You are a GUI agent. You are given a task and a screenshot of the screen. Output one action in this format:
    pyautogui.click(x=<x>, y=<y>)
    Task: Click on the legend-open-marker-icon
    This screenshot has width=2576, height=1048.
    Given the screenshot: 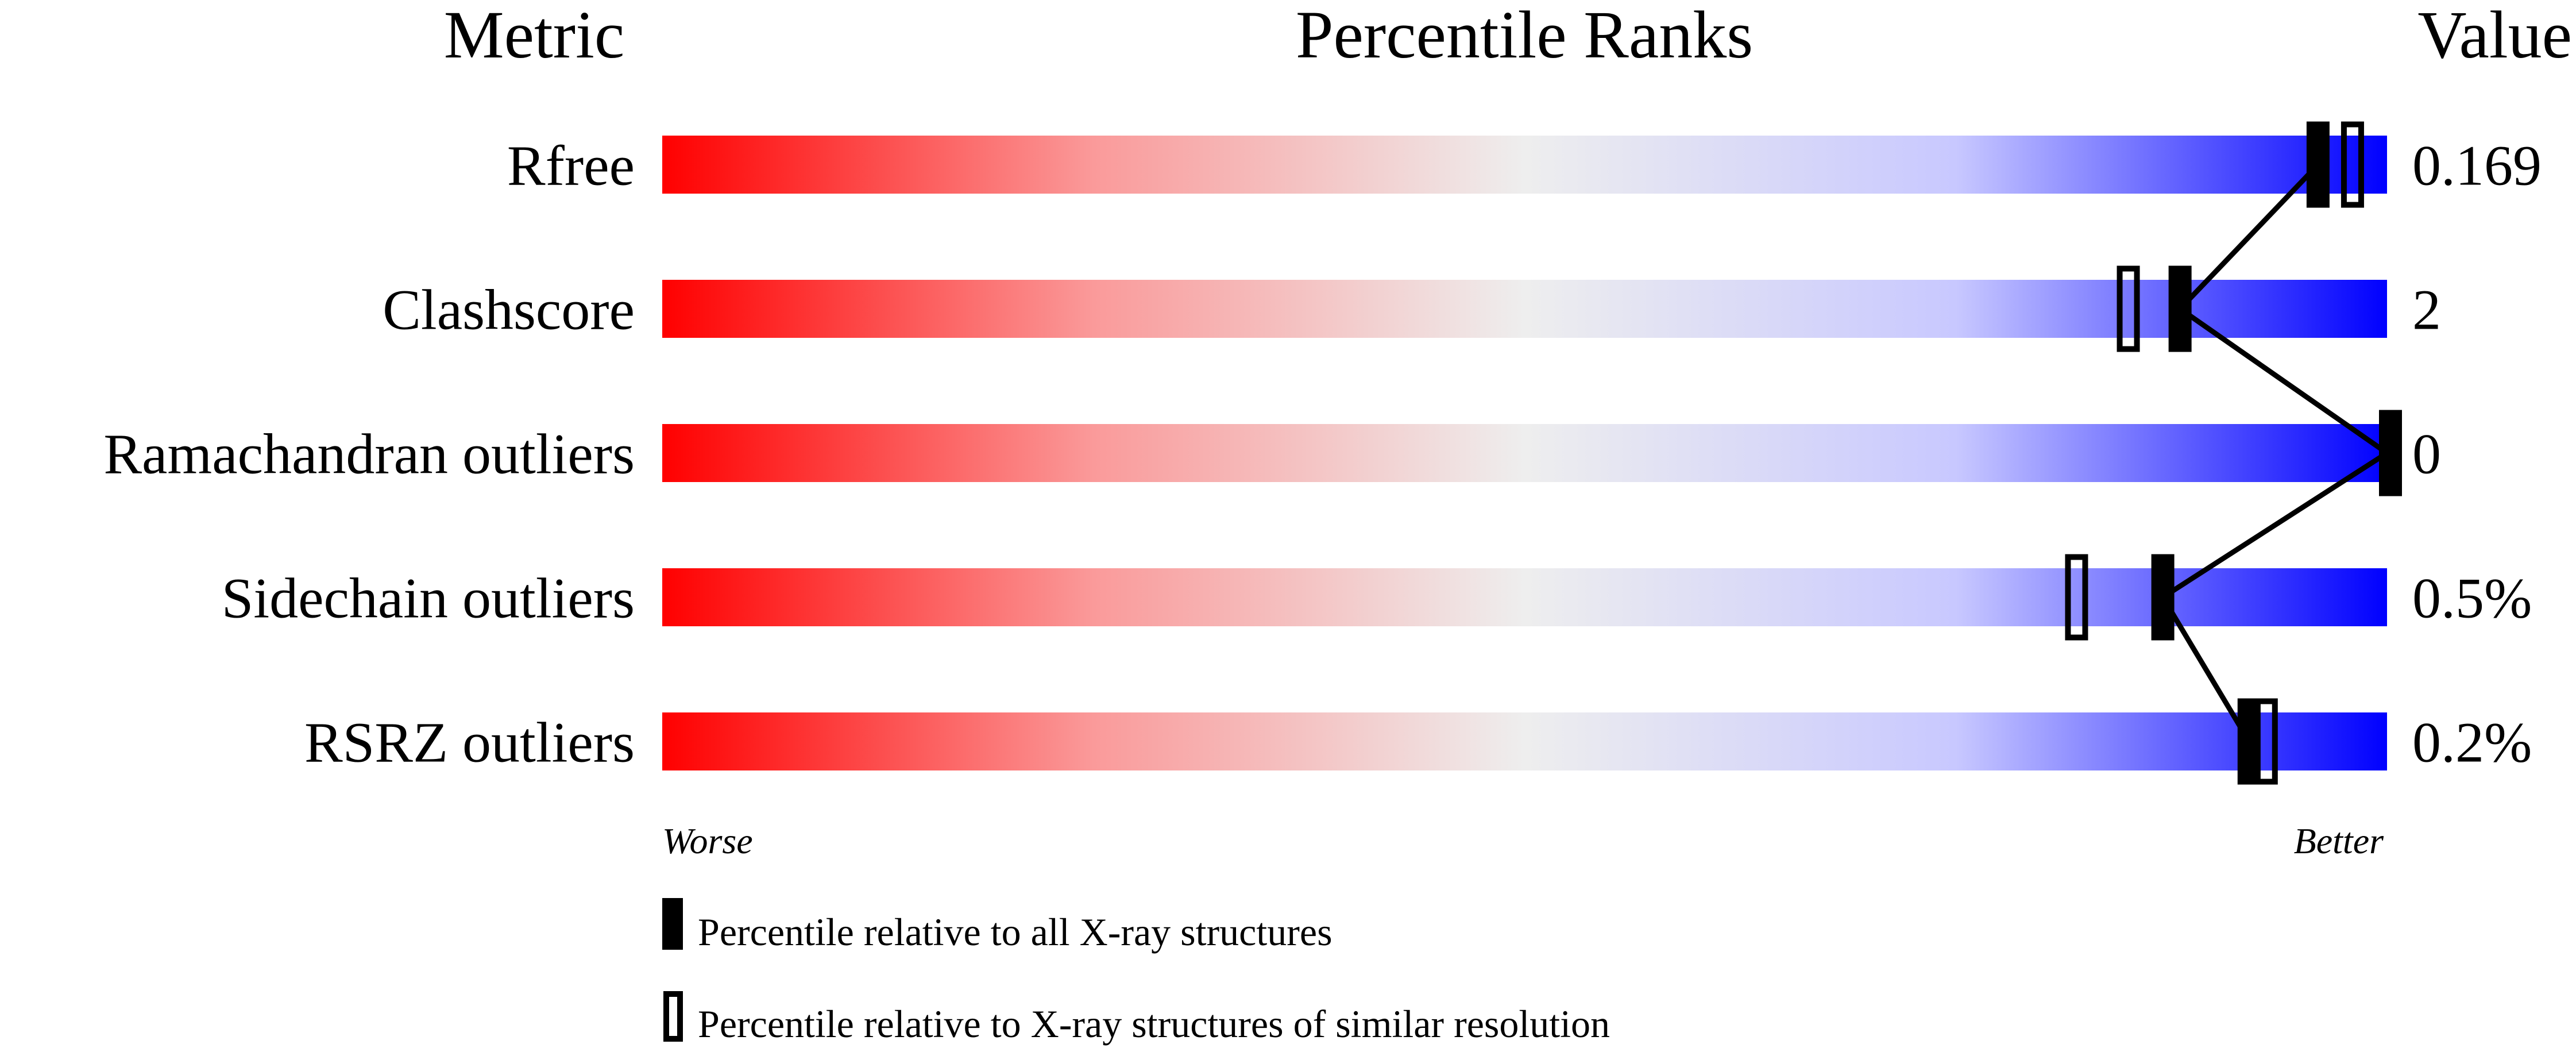 What is the action you would take?
    pyautogui.click(x=673, y=1016)
    